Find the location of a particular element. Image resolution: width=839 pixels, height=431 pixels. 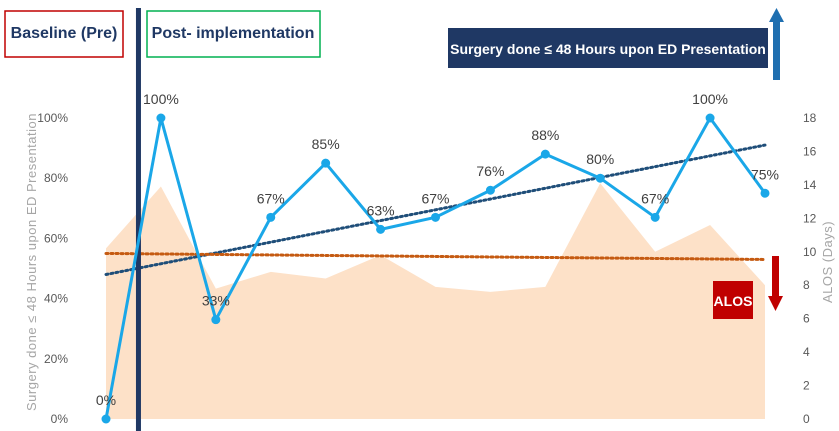

baseline-label: Baseline (Pre) is located at coordinates (64, 33).